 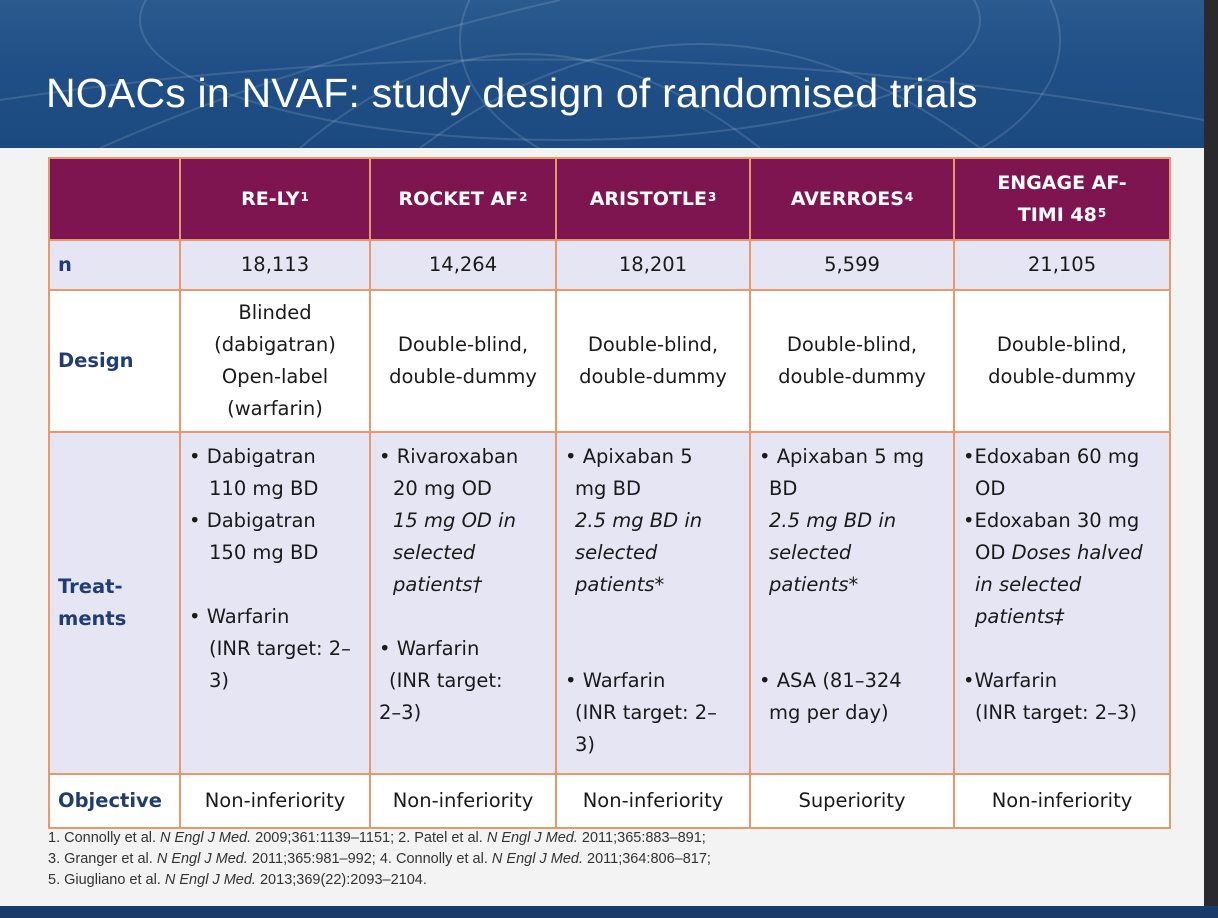 I want to click on table-row-n: n 18,113 14,264 18,201 5,599 21,105, so click(x=609, y=265).